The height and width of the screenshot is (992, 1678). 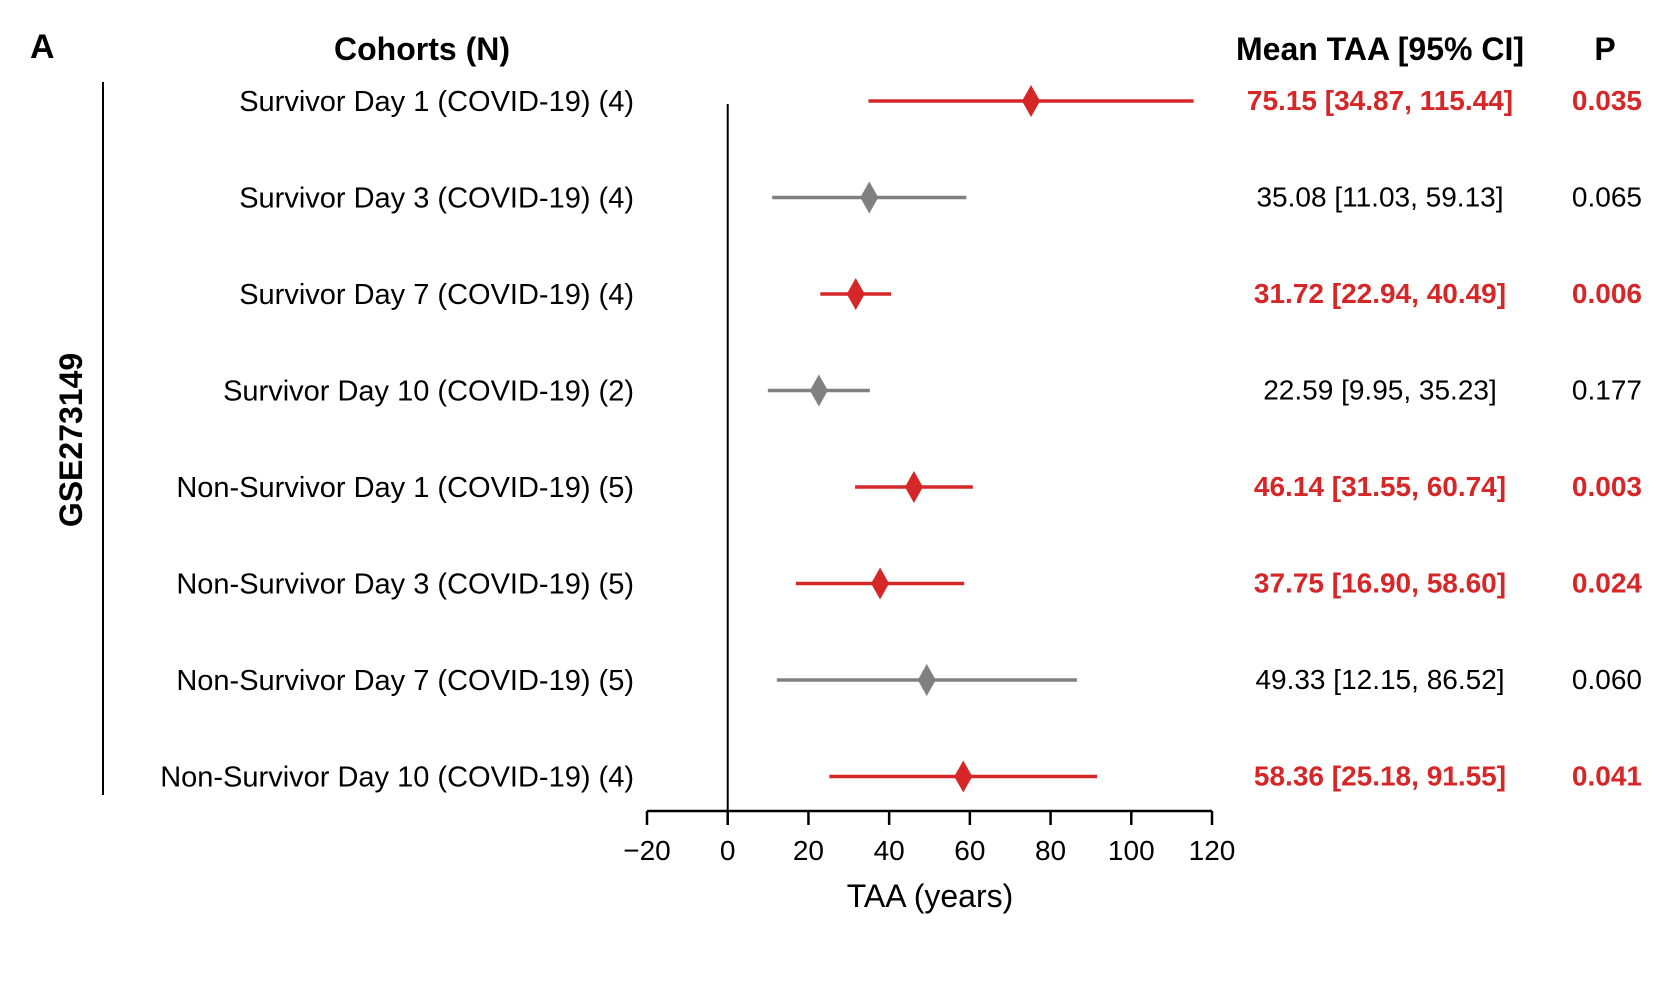 What do you see at coordinates (436, 199) in the screenshot?
I see `cohort-label: Survivor Day 3 (COVID-19) (4)` at bounding box center [436, 199].